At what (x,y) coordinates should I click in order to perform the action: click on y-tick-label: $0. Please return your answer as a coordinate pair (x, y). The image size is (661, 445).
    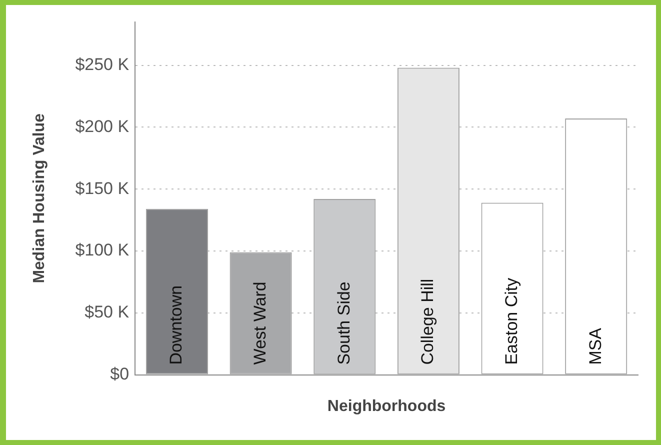
    Looking at the image, I should click on (120, 374).